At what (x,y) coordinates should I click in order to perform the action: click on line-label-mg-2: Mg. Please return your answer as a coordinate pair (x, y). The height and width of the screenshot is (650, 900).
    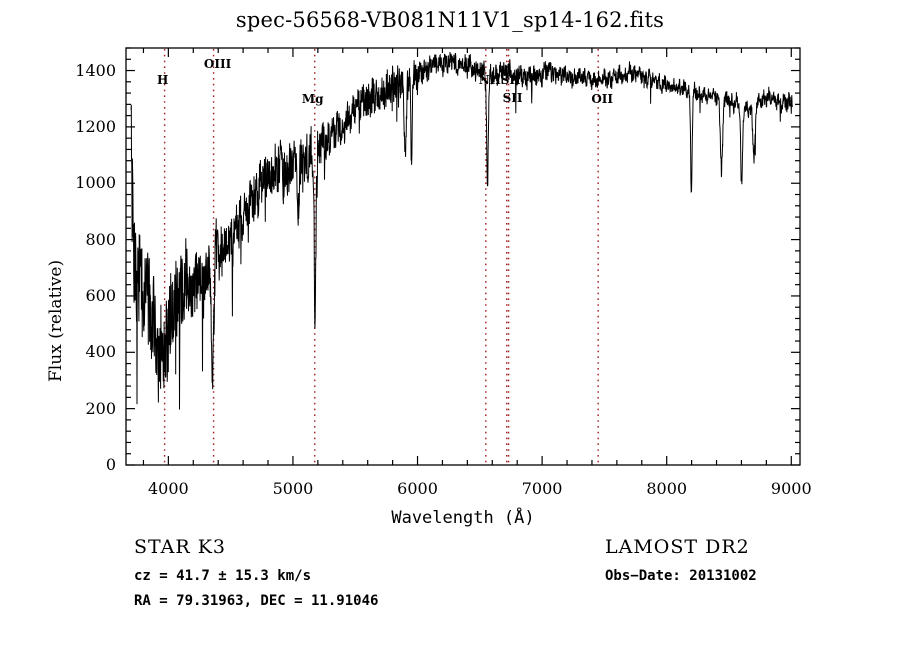
    Looking at the image, I should click on (312, 99).